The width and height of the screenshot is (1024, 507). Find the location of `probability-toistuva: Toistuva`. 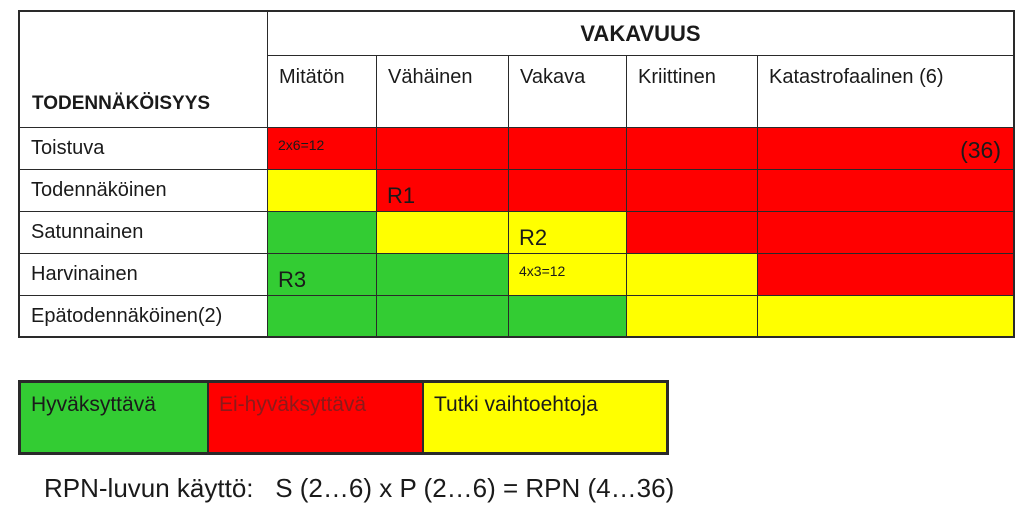

probability-toistuva: Toistuva is located at coordinates (144, 149).